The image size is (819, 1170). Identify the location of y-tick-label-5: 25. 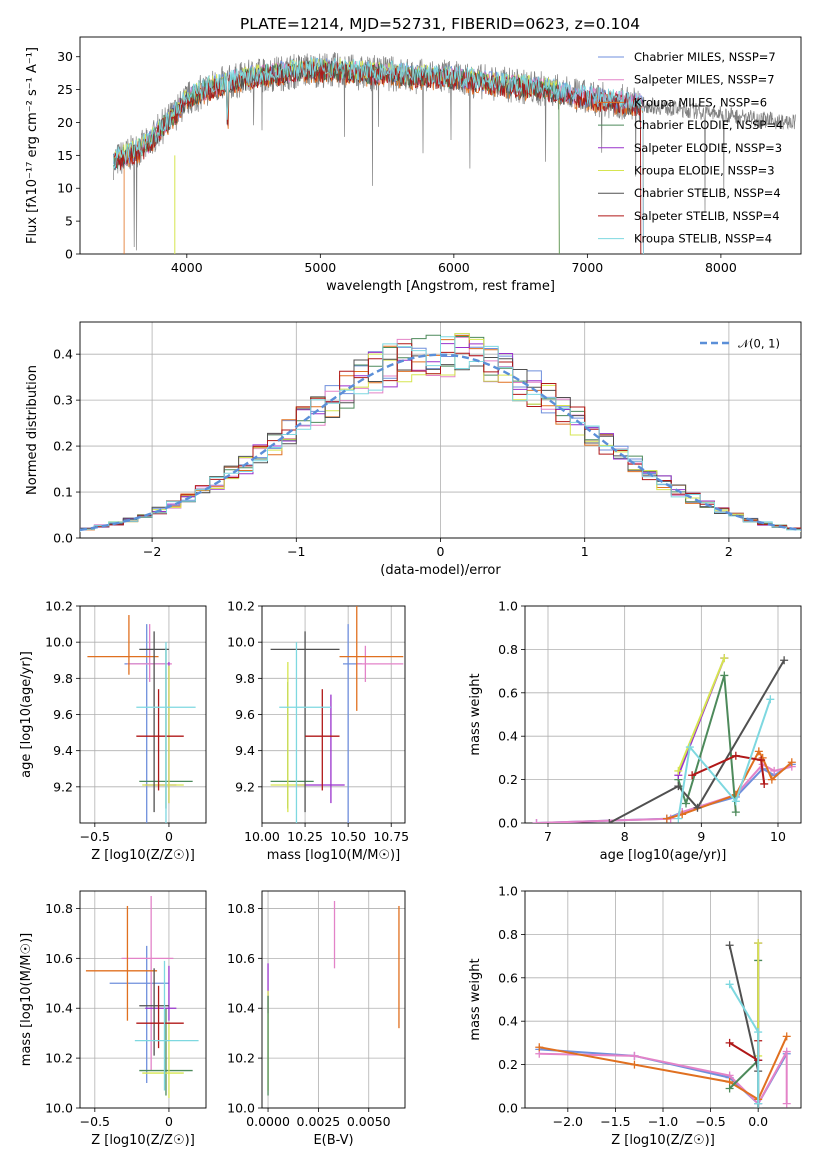
(65, 89).